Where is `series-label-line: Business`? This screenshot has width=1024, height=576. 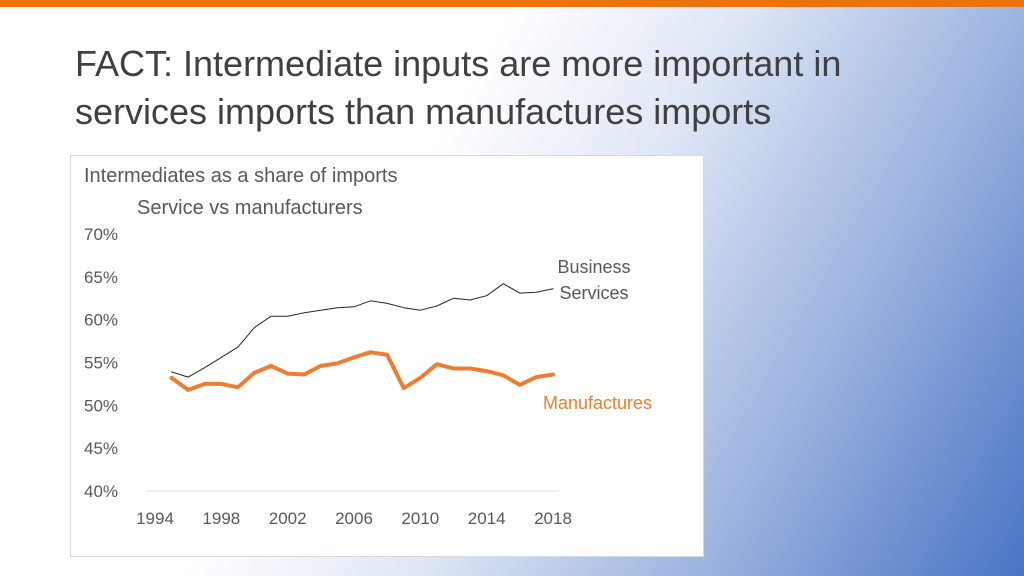
series-label-line: Business is located at coordinates (593, 267).